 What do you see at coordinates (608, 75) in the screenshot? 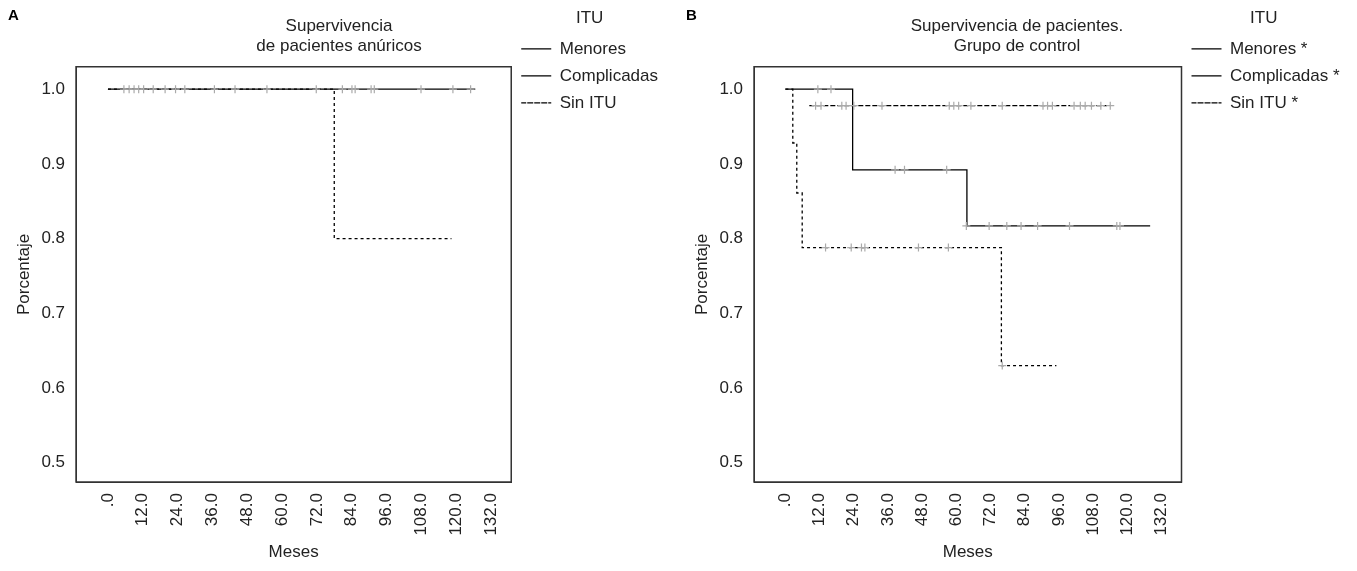
I see `legend-label: Complicadas` at bounding box center [608, 75].